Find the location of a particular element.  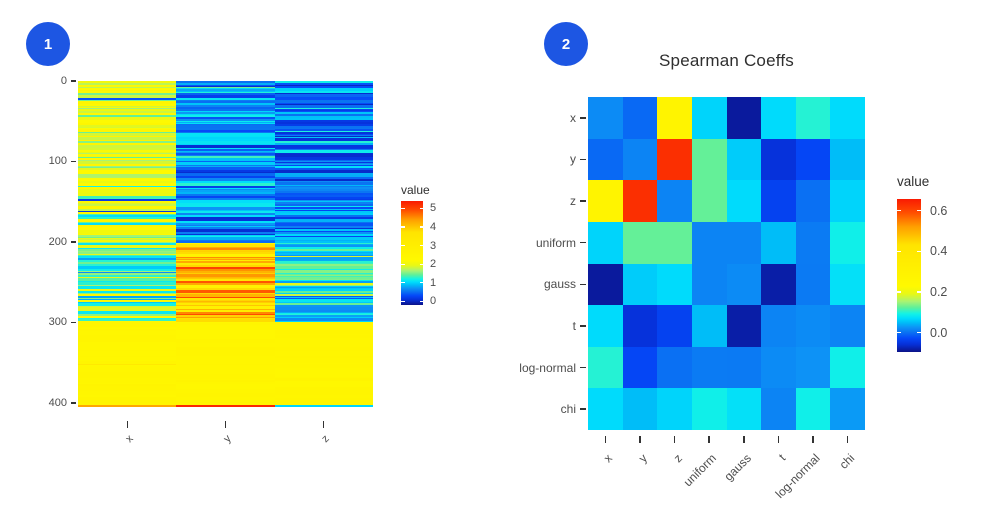

heatmap-2-y-tick-label: log-normal is located at coordinates (547, 367).